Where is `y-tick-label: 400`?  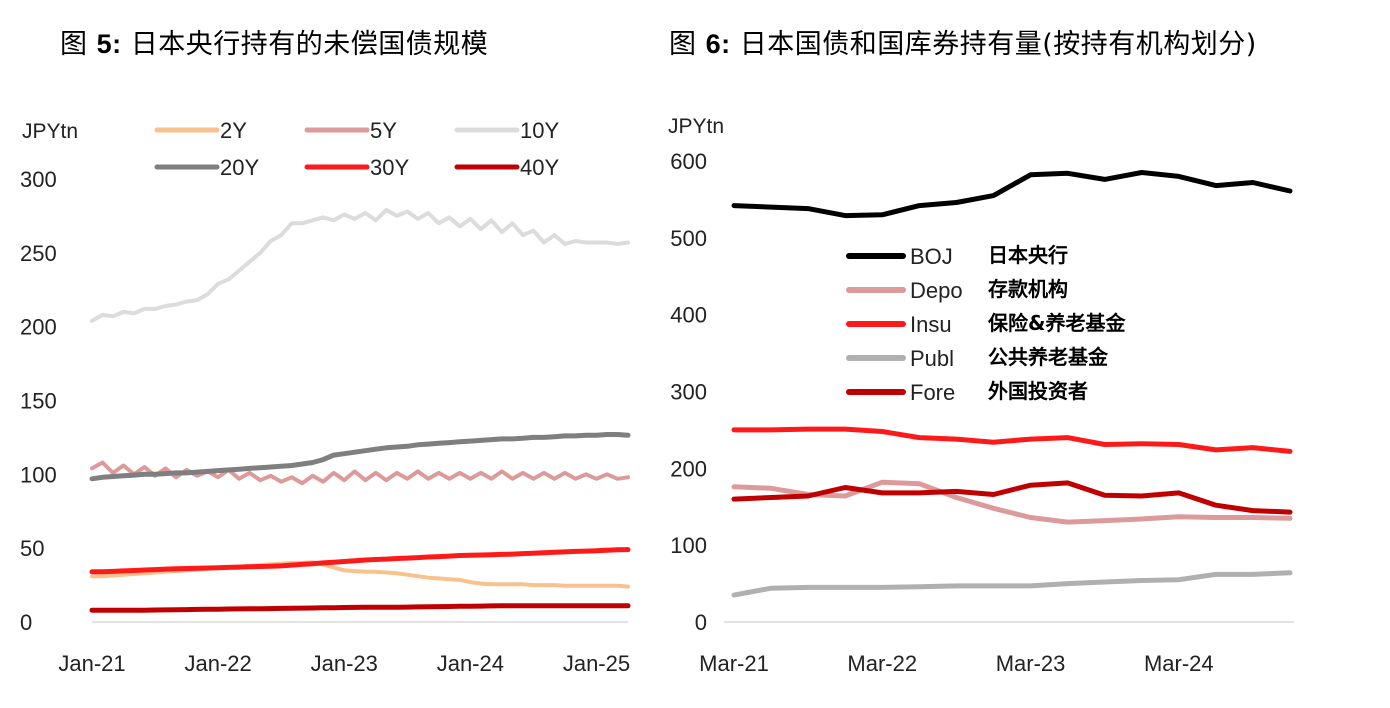 y-tick-label: 400 is located at coordinates (688, 315).